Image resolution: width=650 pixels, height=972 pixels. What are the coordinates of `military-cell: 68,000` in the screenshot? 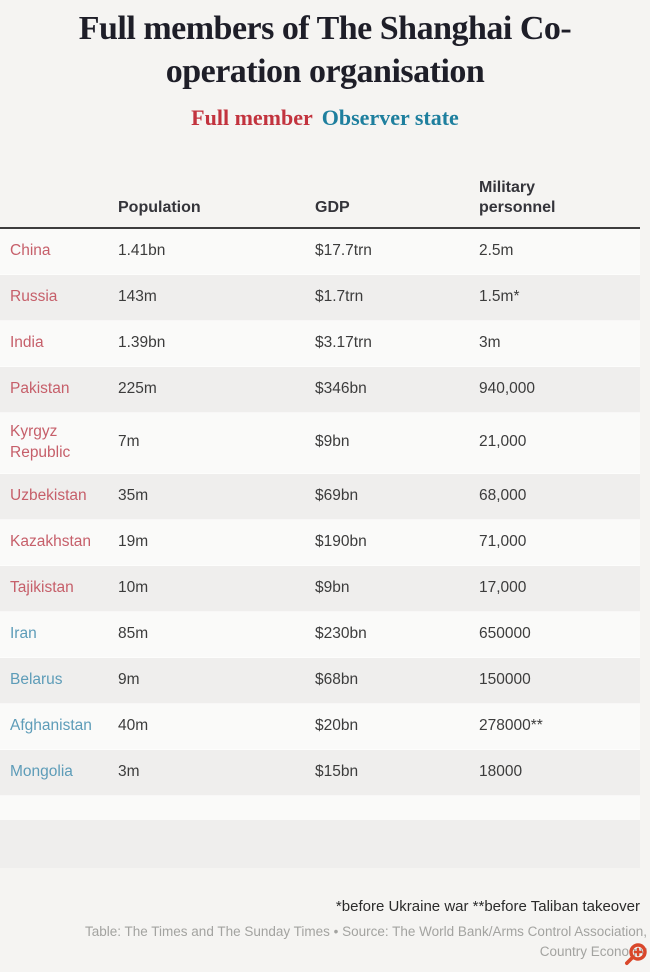 It's located at (503, 495).